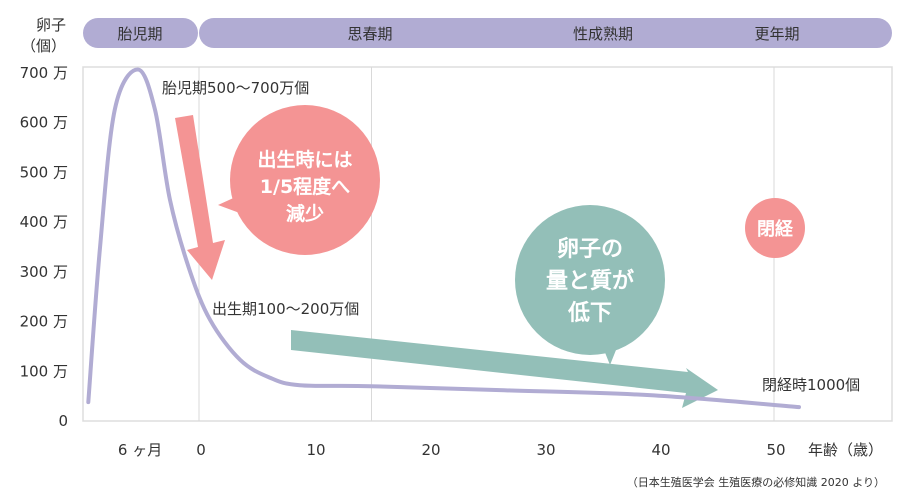  Describe the element at coordinates (776, 34) in the screenshot. I see `phase-label: 更年期` at that location.